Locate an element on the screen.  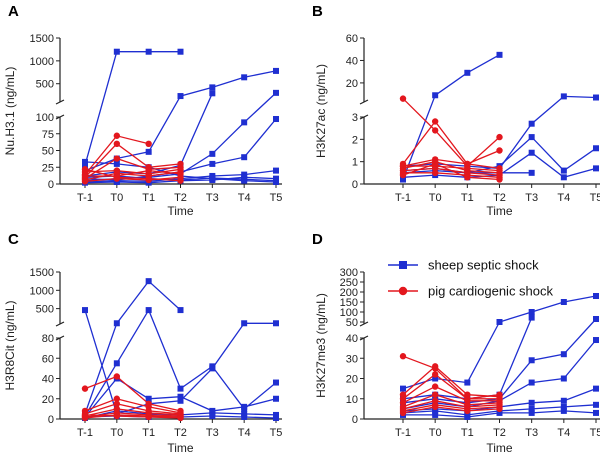
y-axis-title: H3K27me3 (ng/mL) is located at coordinates (321, 345).